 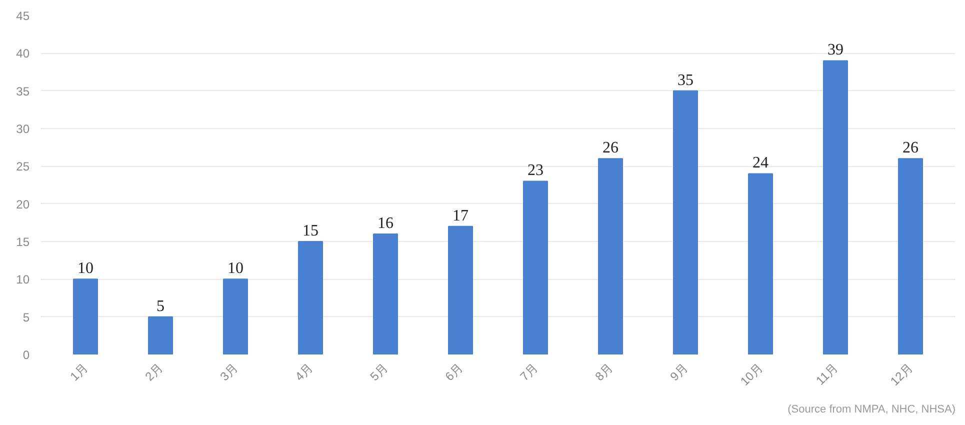 What do you see at coordinates (460, 215) in the screenshot?
I see `data-label: 17` at bounding box center [460, 215].